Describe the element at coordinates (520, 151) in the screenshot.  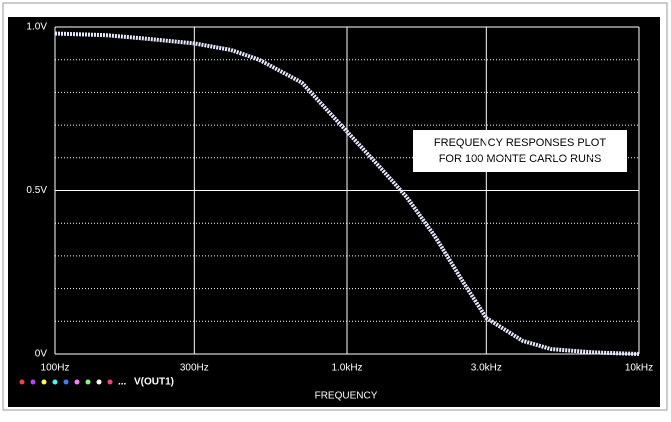
I see `annotation-box` at that location.